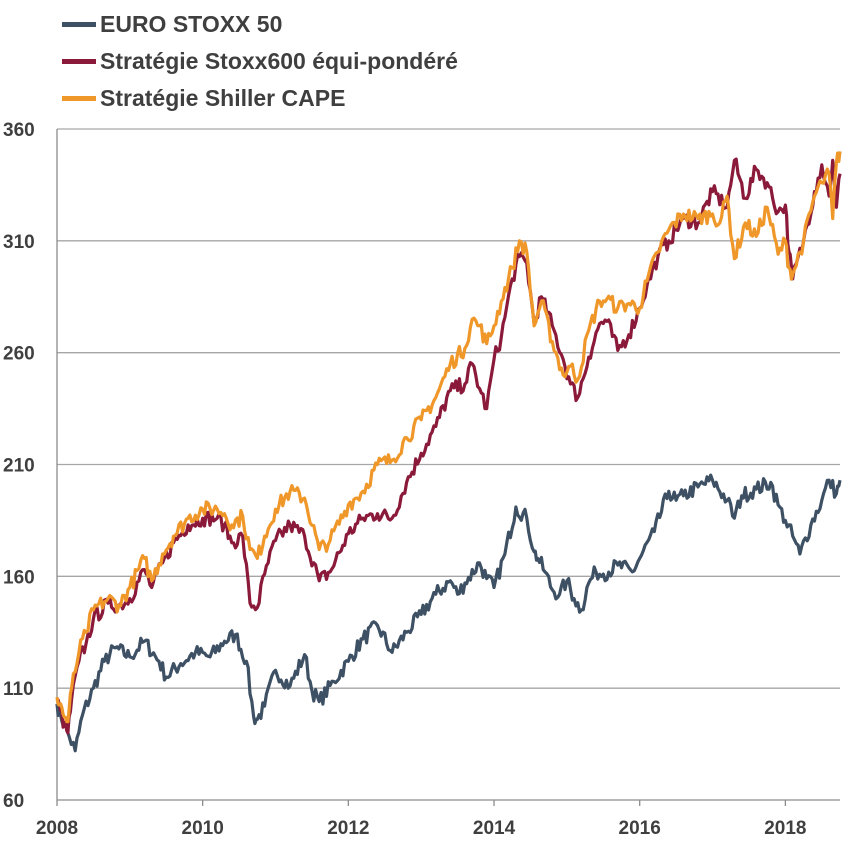 This screenshot has height=868, width=846. Describe the element at coordinates (494, 828) in the screenshot. I see `x-tick-label: 2014` at that location.